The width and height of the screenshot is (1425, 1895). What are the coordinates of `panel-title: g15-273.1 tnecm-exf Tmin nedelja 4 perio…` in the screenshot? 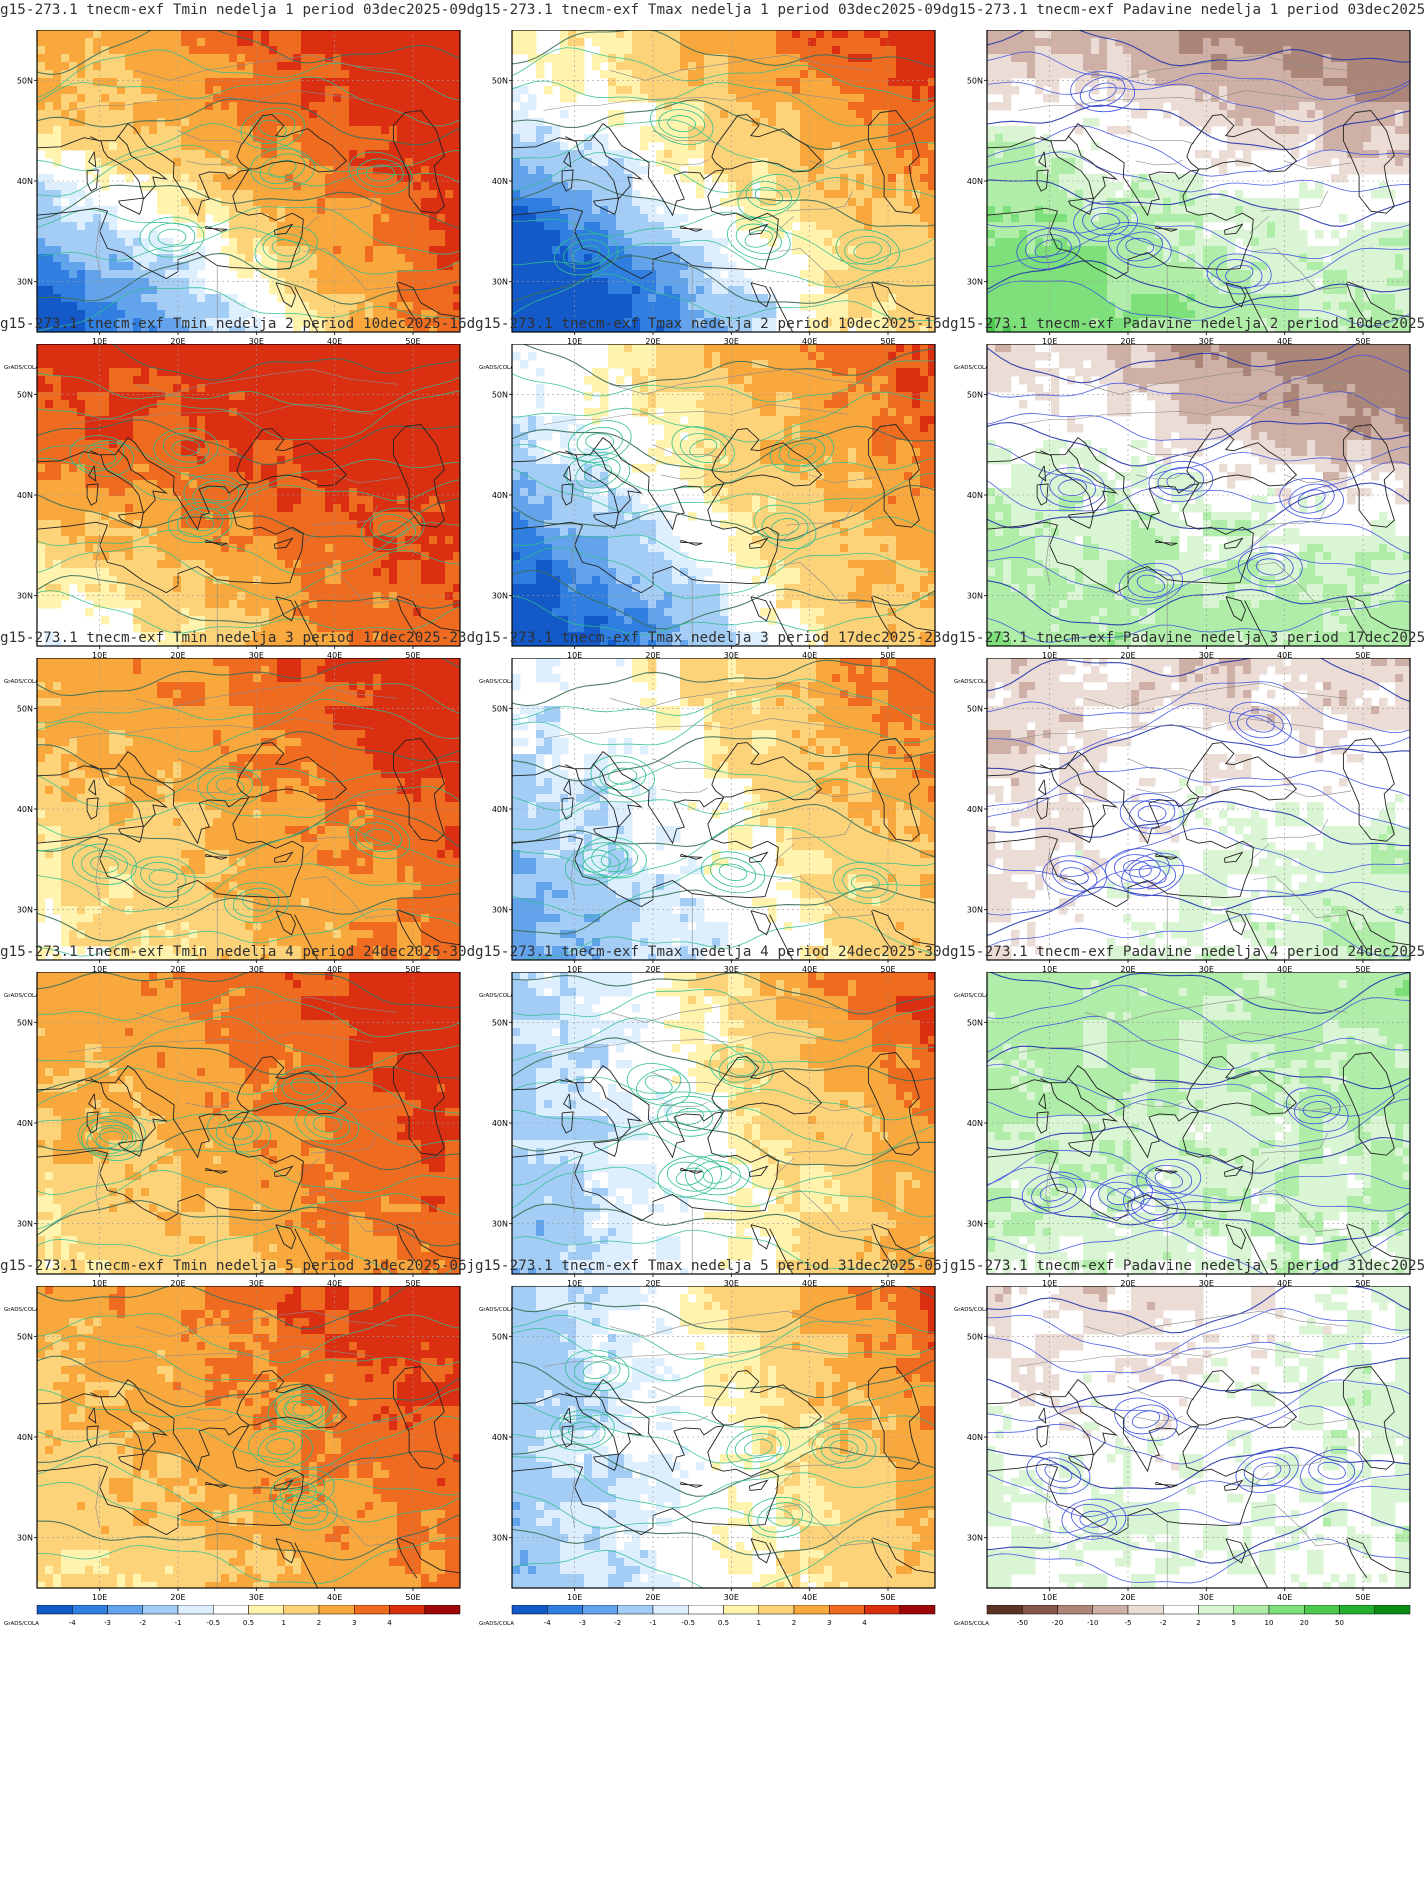 It's located at (237, 952).